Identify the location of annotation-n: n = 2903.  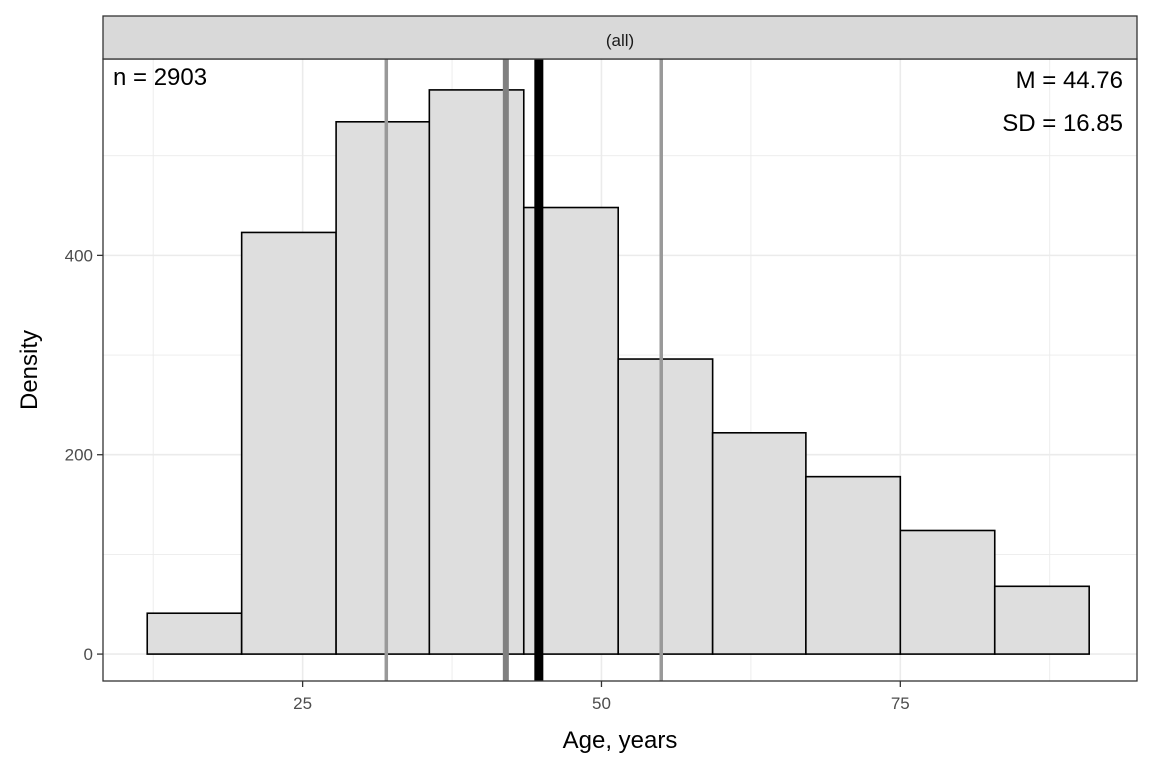
(160, 77).